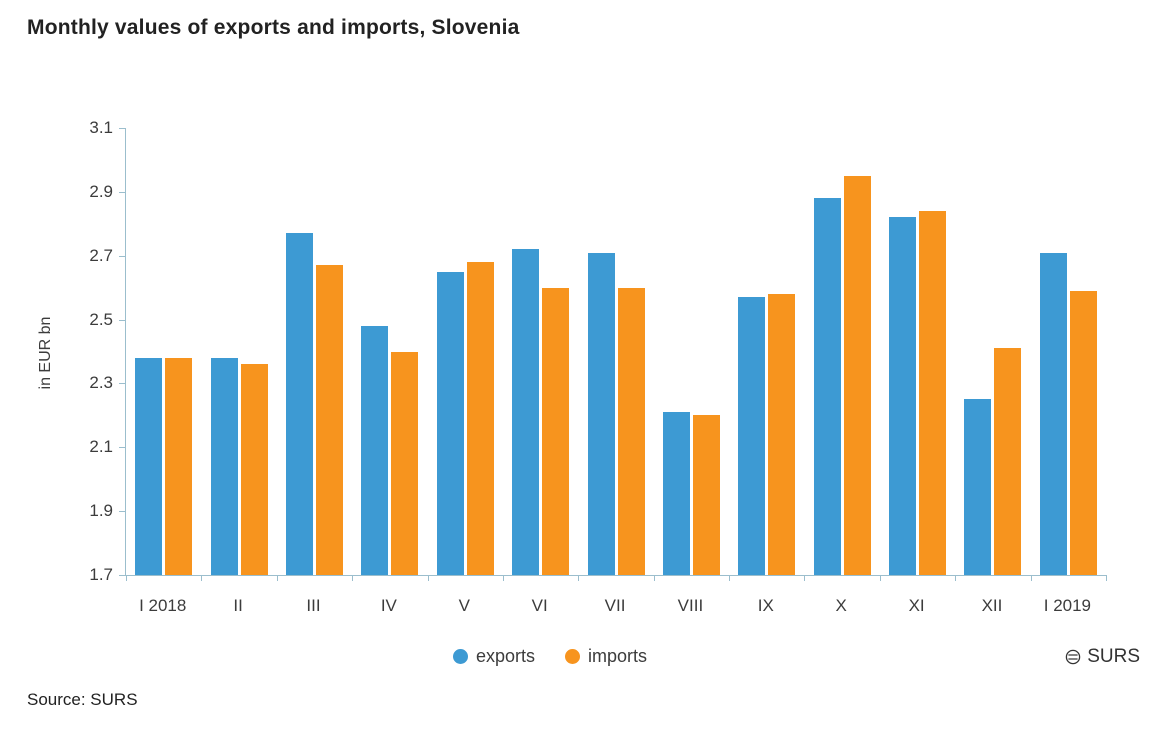  What do you see at coordinates (1113, 656) in the screenshot?
I see `surs-logo-text: SURS` at bounding box center [1113, 656].